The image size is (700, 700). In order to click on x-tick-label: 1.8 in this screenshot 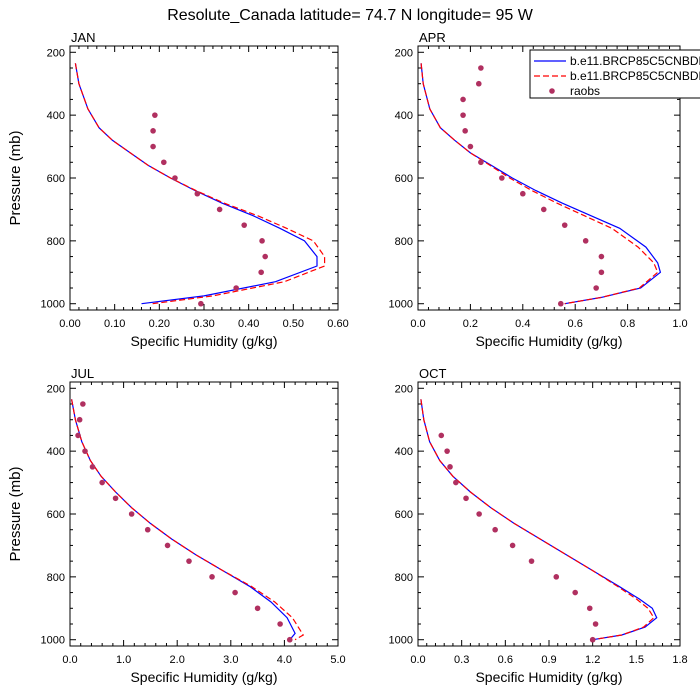, I will do `click(679, 660)`.